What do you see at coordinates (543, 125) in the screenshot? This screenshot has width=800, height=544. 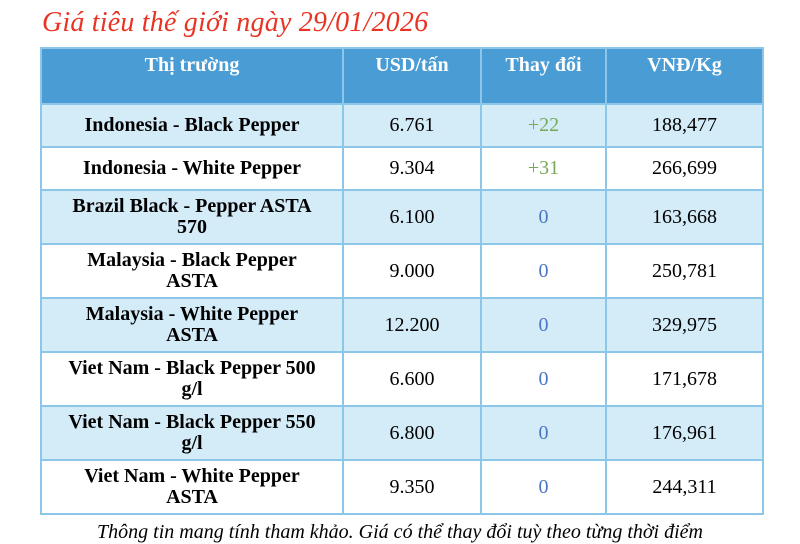 I see `change-cell: +22` at bounding box center [543, 125].